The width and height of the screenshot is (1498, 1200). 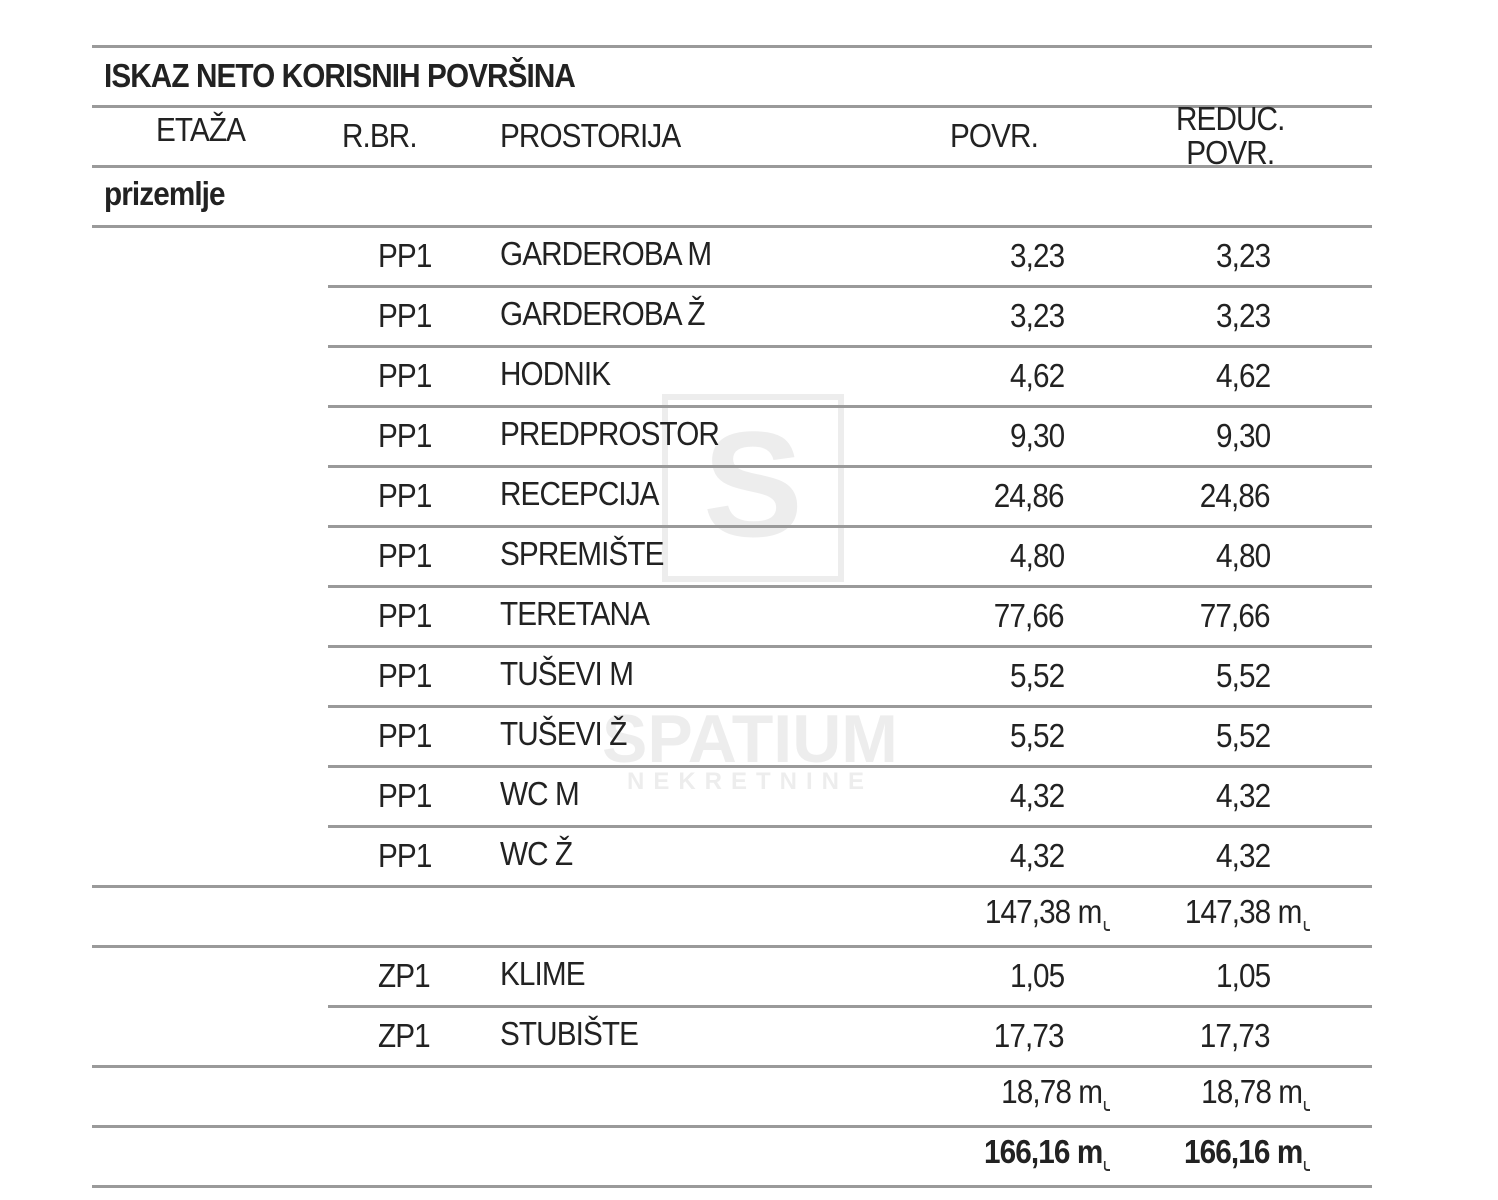 I want to click on area-value: 9,30, so click(x=1037, y=435).